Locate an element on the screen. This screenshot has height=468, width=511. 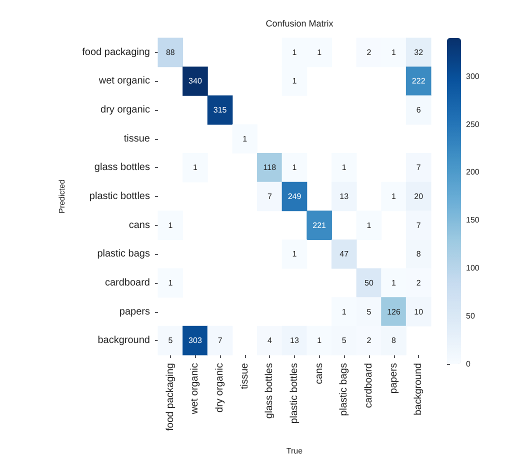
x-tick-label: tissue is located at coordinates (244, 376).